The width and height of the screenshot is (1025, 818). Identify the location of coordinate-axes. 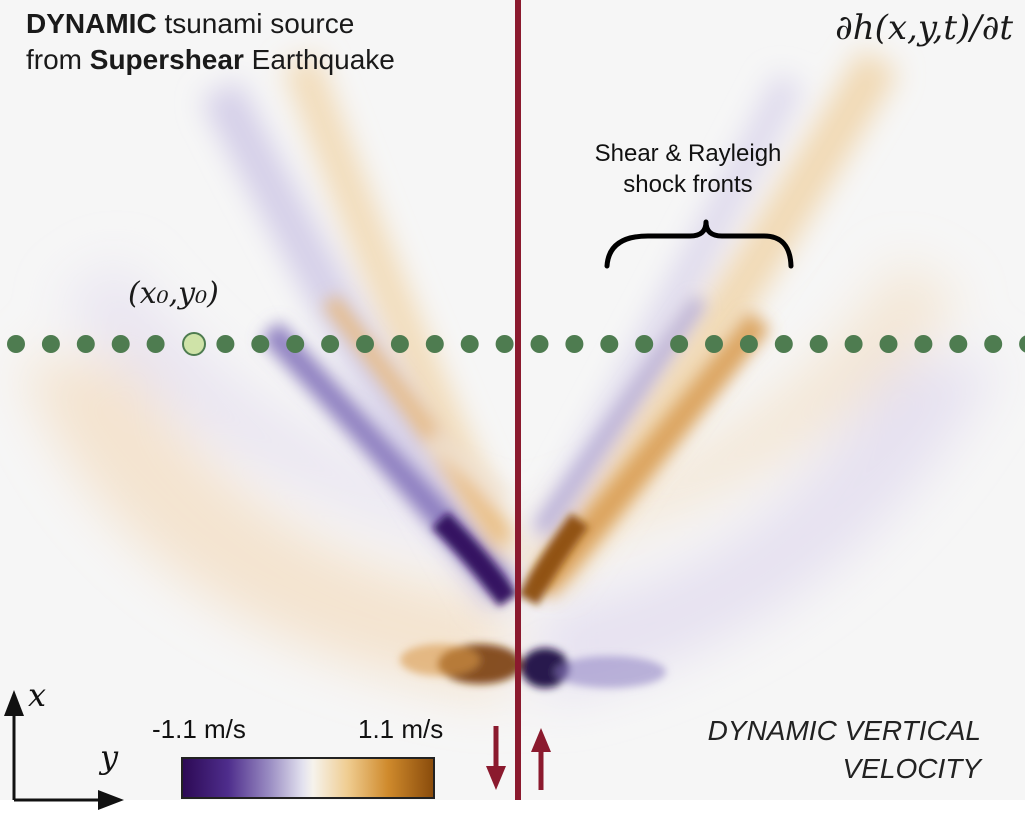
(64, 750).